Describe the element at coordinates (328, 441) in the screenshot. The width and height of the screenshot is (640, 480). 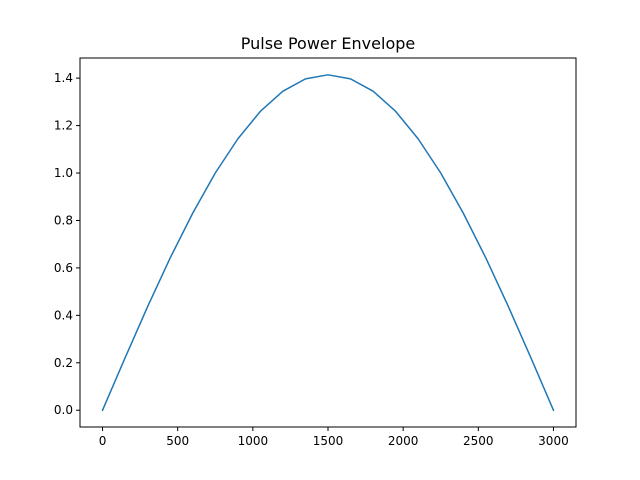
I see `x-tick-label: 1500` at that location.